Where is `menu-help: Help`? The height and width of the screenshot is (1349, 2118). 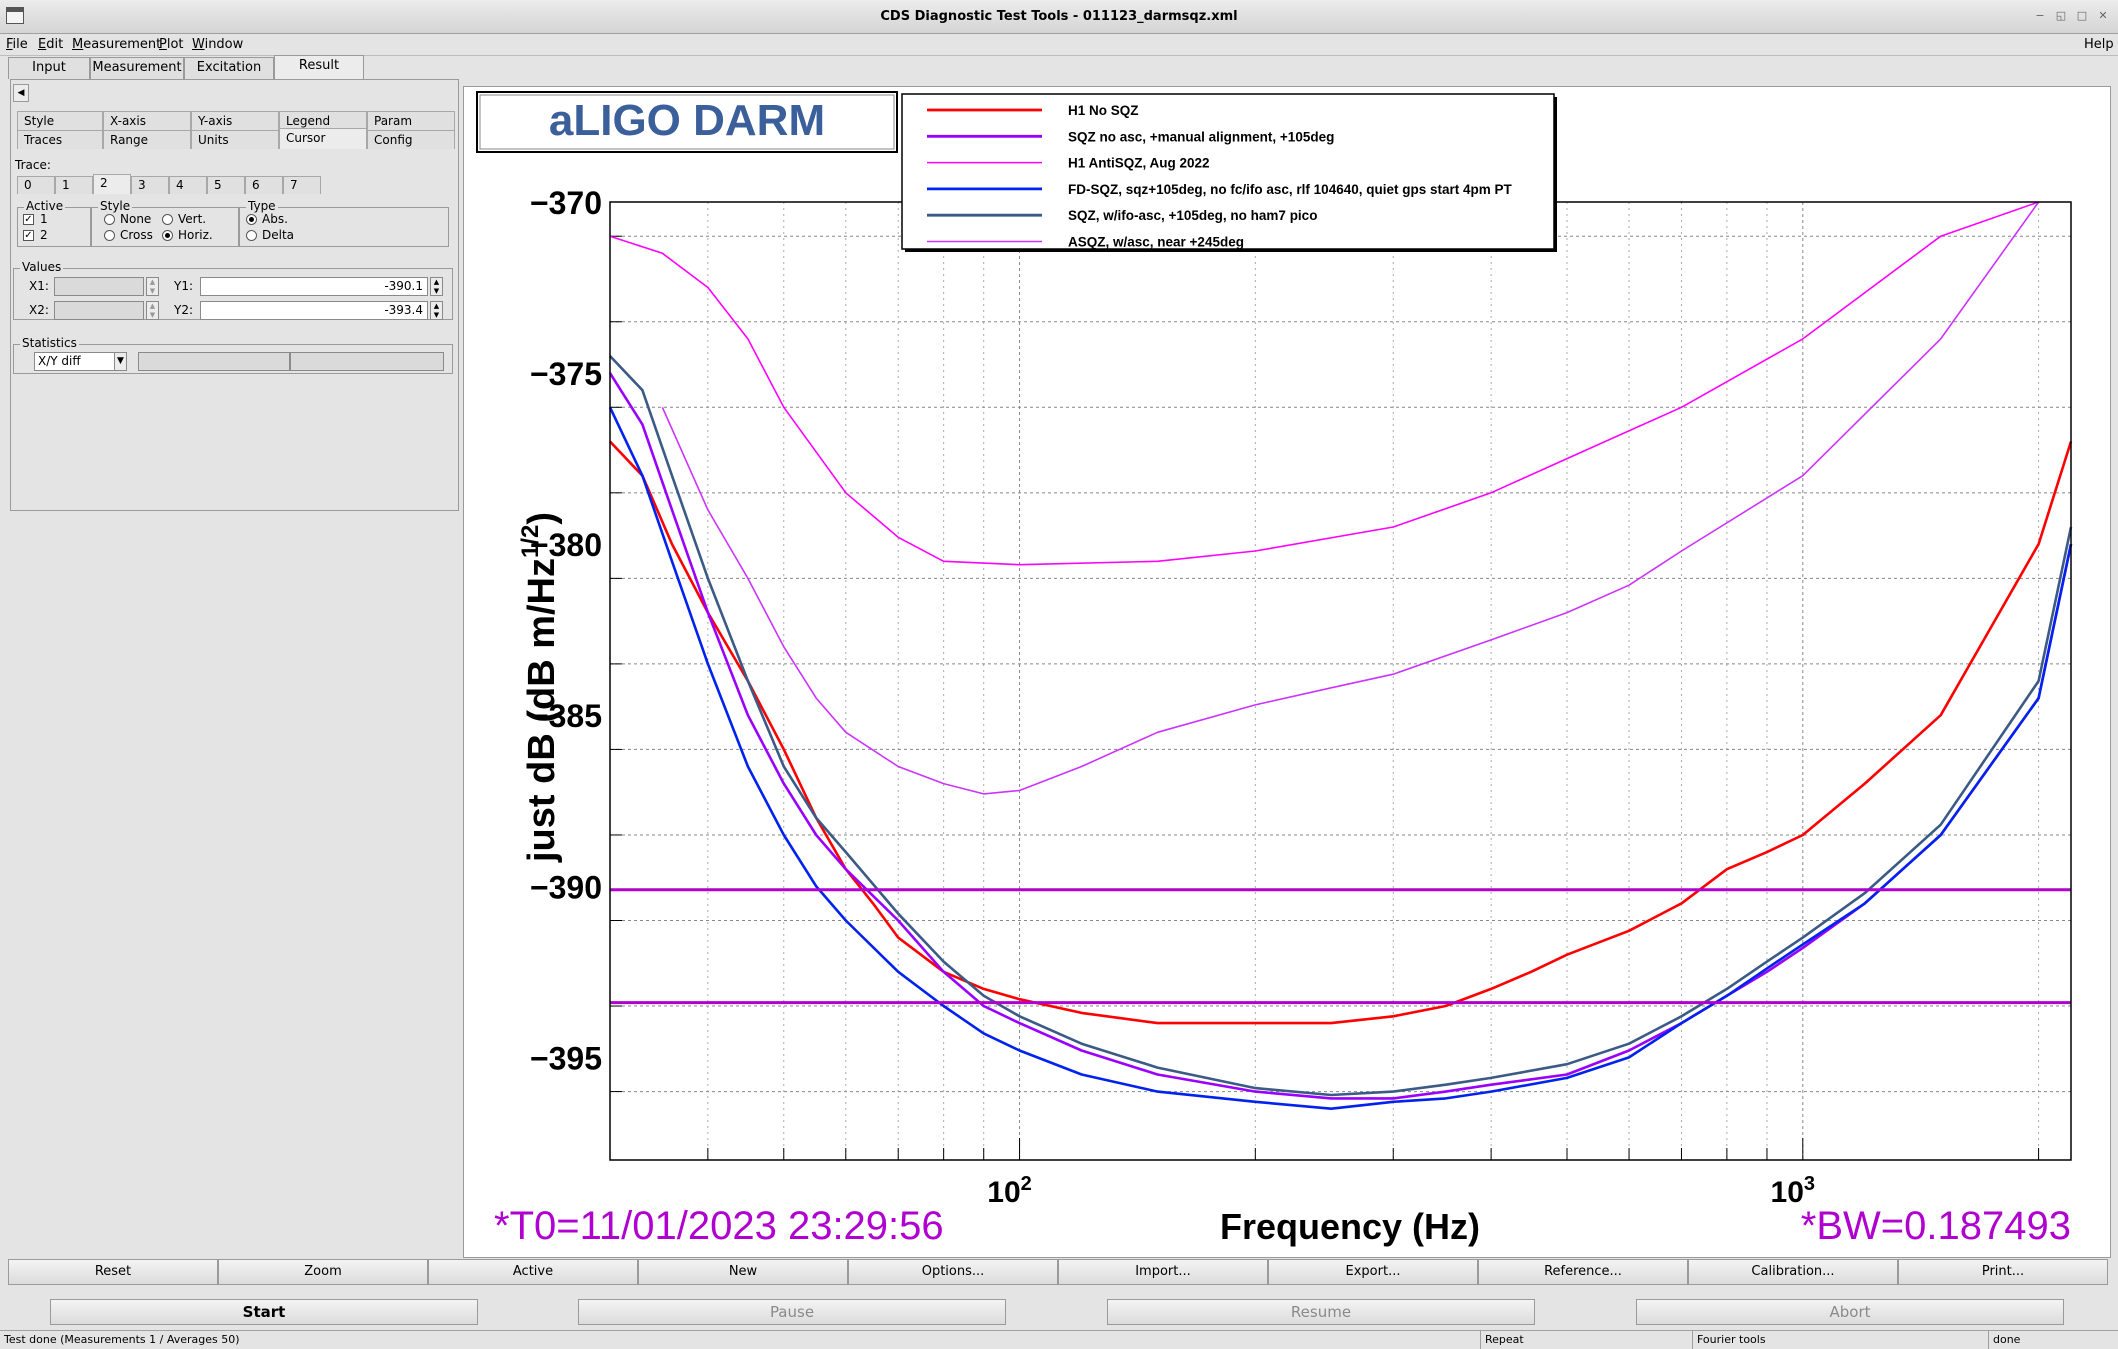
menu-help: Help is located at coordinates (2099, 44).